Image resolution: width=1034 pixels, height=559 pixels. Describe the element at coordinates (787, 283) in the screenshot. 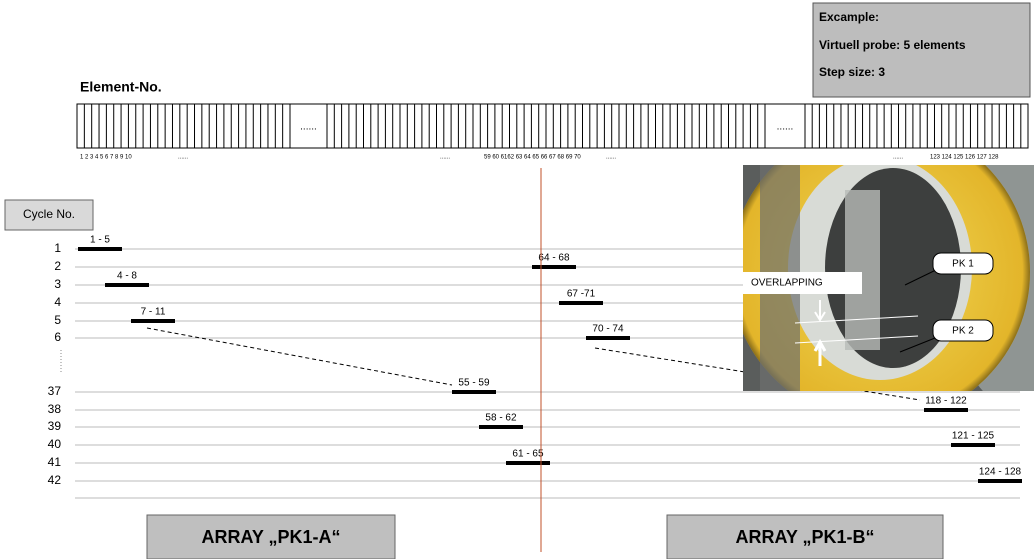

I see `overlap-label: OVERLAPPING` at that location.